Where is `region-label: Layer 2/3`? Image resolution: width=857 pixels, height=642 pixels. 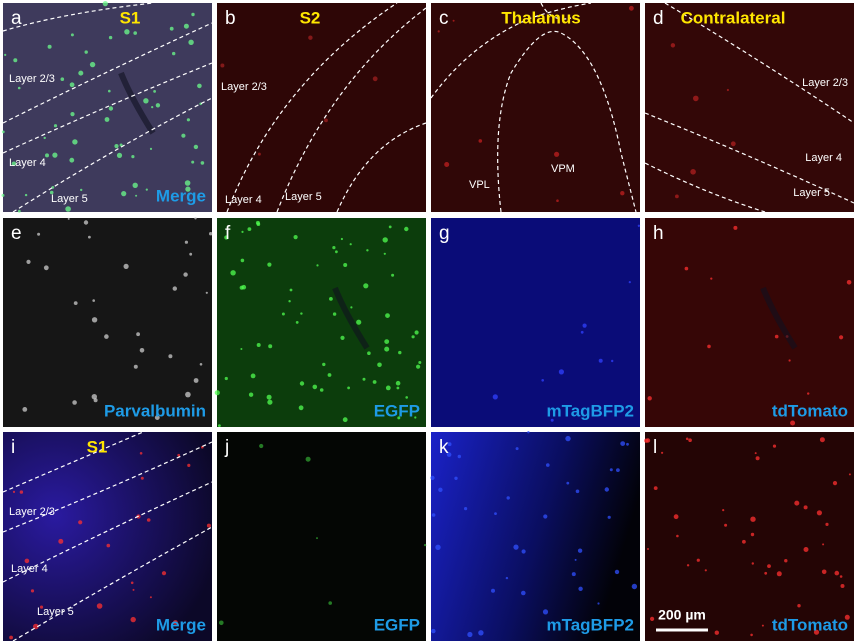
region-label: Layer 2/3 is located at coordinates (244, 87).